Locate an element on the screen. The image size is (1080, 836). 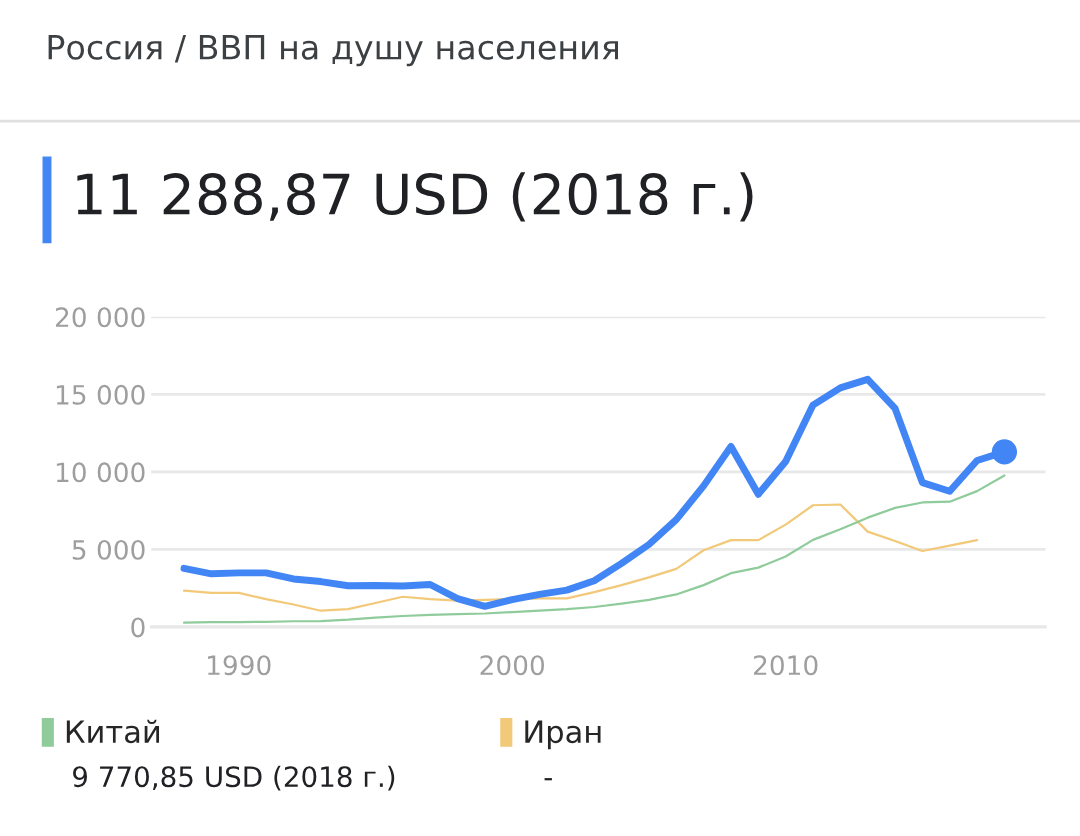
y-tick-label: 5 000 is located at coordinates (108, 549).